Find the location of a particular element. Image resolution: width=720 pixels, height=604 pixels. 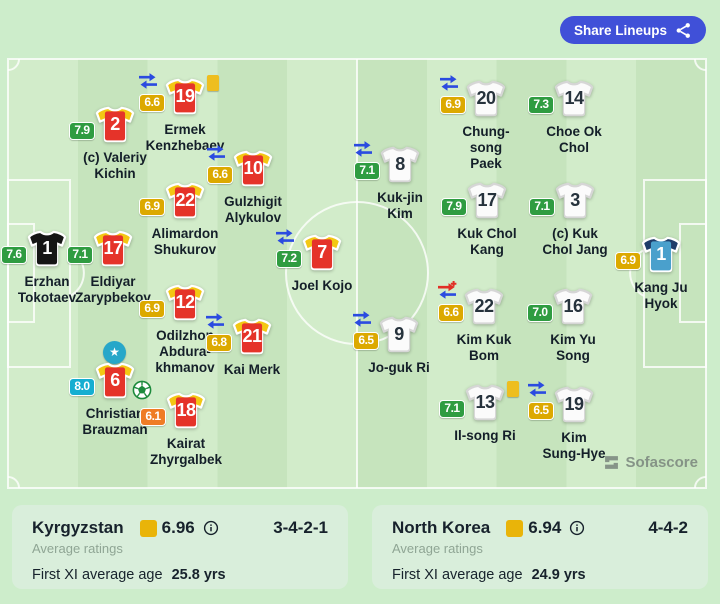

player-number: 8 is located at coordinates (400, 164).